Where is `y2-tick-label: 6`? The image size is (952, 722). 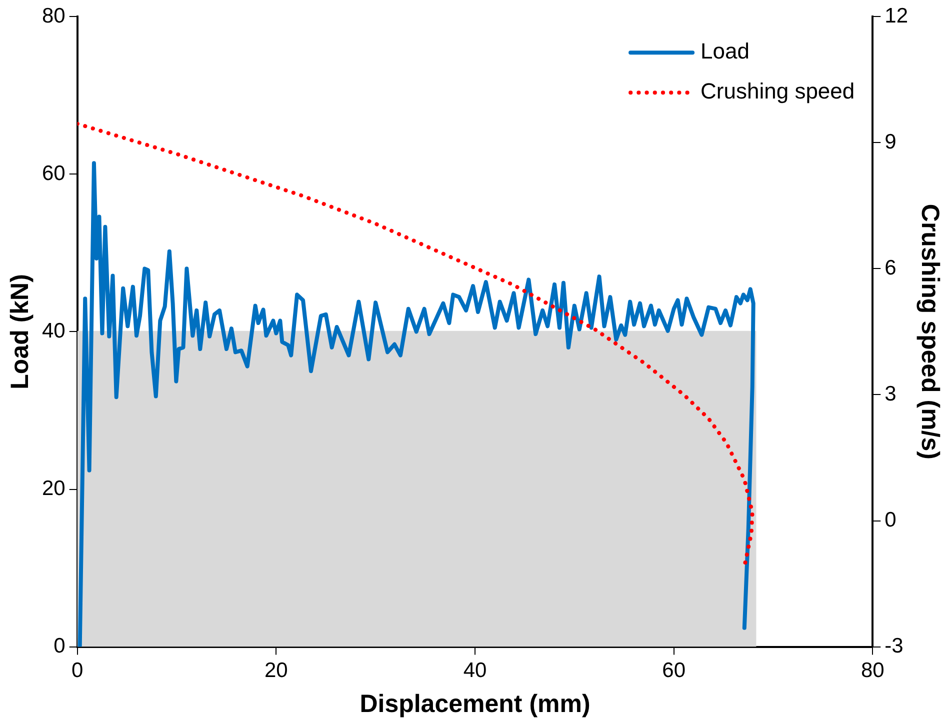 y2-tick-label: 6 is located at coordinates (890, 268).